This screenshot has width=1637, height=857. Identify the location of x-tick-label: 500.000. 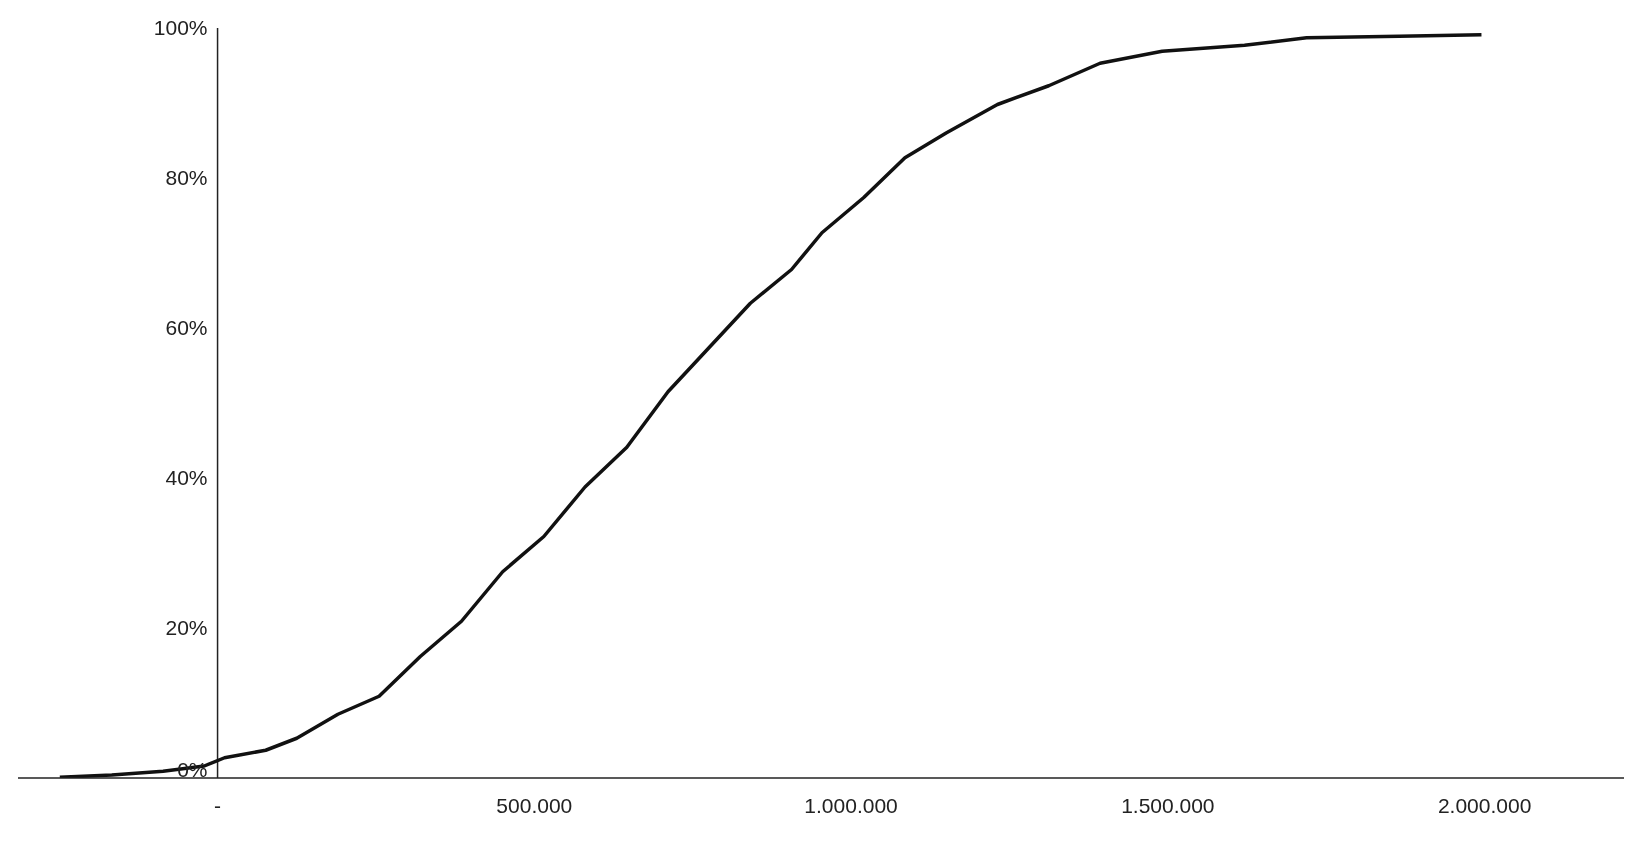
(534, 805).